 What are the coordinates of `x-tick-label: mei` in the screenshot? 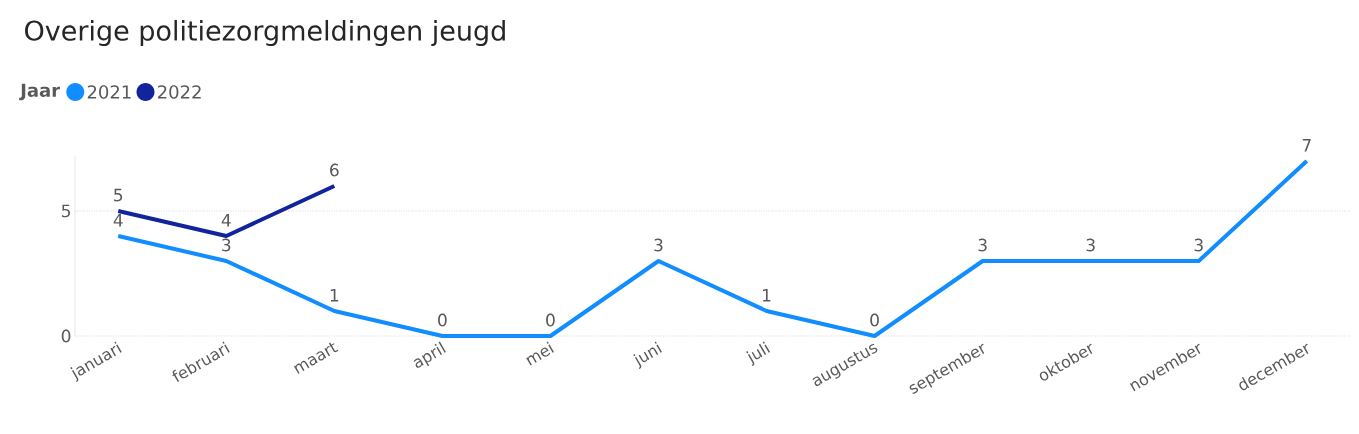 It's located at (540, 353).